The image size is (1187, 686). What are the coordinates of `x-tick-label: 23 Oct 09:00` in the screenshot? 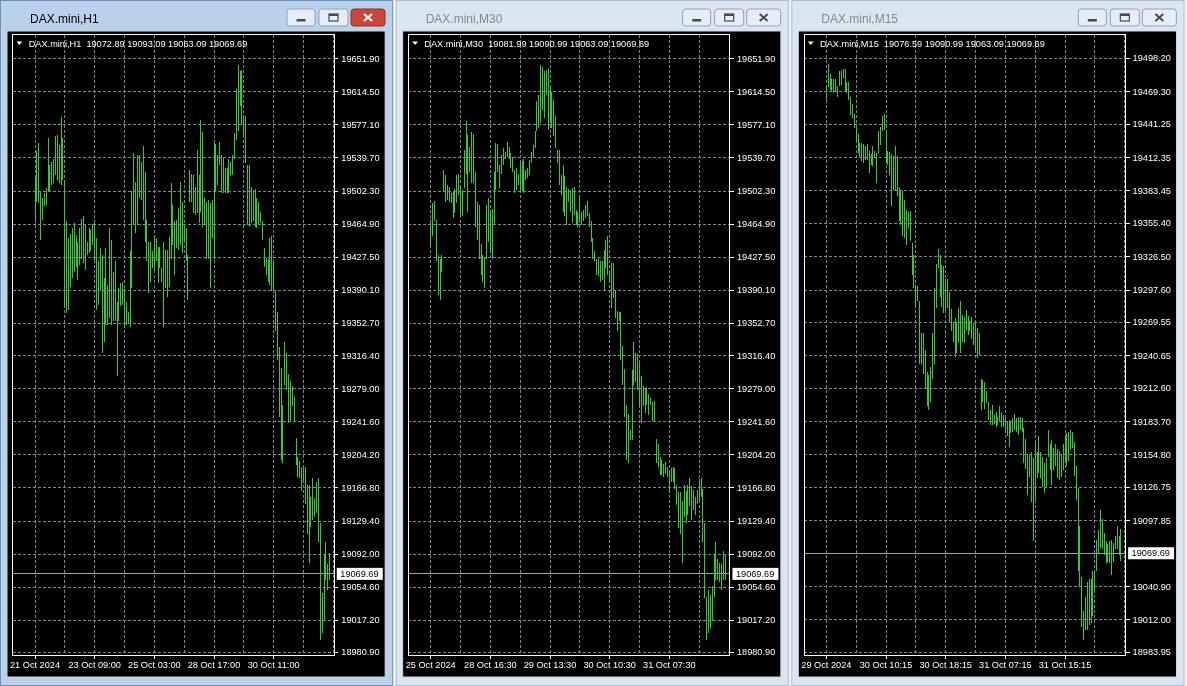 It's located at (94, 665).